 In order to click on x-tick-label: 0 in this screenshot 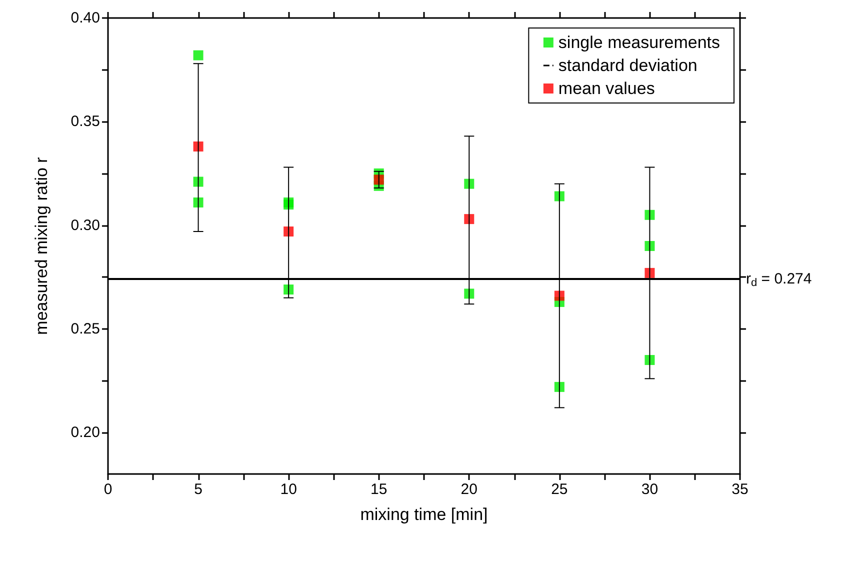, I will do `click(108, 489)`.